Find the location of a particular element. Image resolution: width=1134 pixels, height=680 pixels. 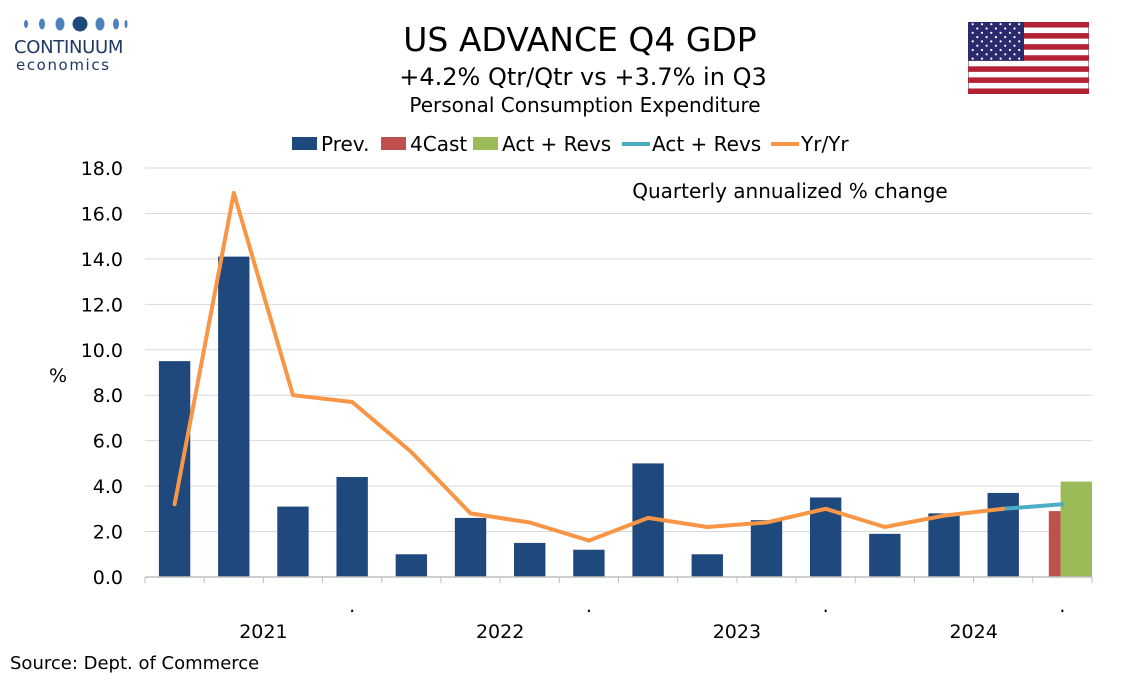

legend: Prev. 4Cast Act + Revs Act + Revs Yr/Yr is located at coordinates (570, 144).